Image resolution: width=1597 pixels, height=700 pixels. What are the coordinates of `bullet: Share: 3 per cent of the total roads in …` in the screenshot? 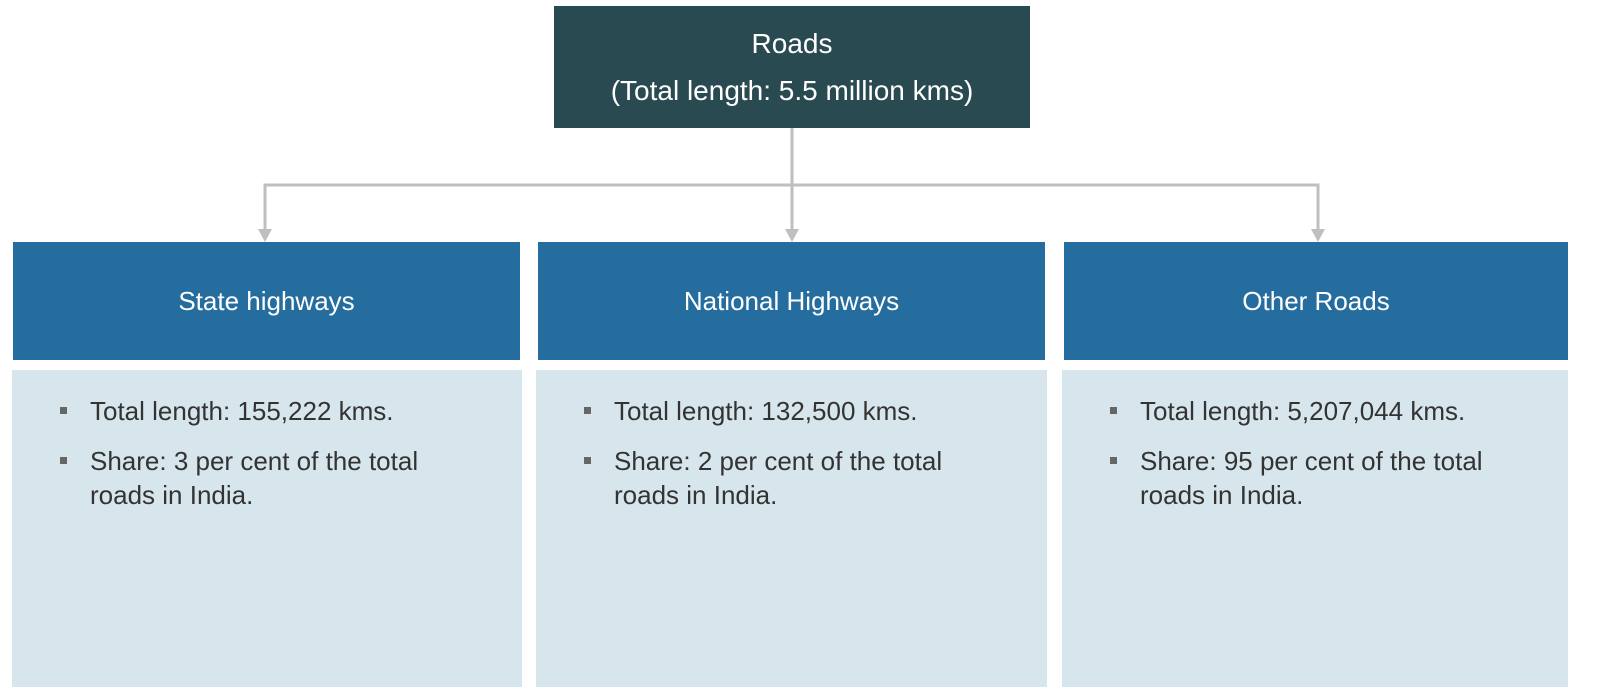 It's located at (271, 478).